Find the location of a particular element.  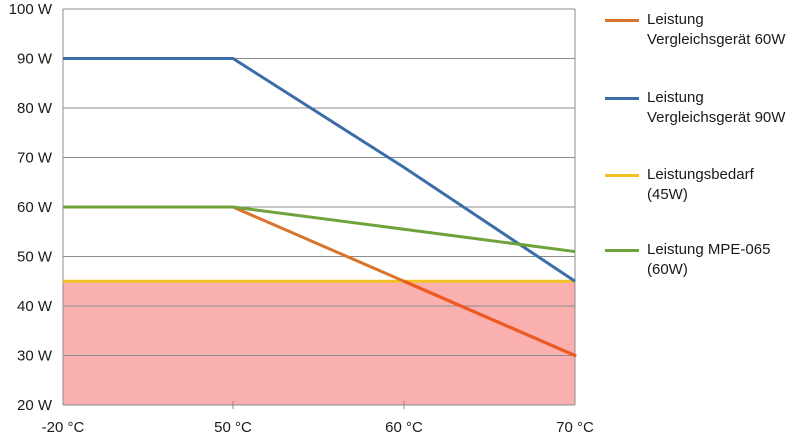

legend-label-line: Vergleichsgerät 60W is located at coordinates (716, 39).